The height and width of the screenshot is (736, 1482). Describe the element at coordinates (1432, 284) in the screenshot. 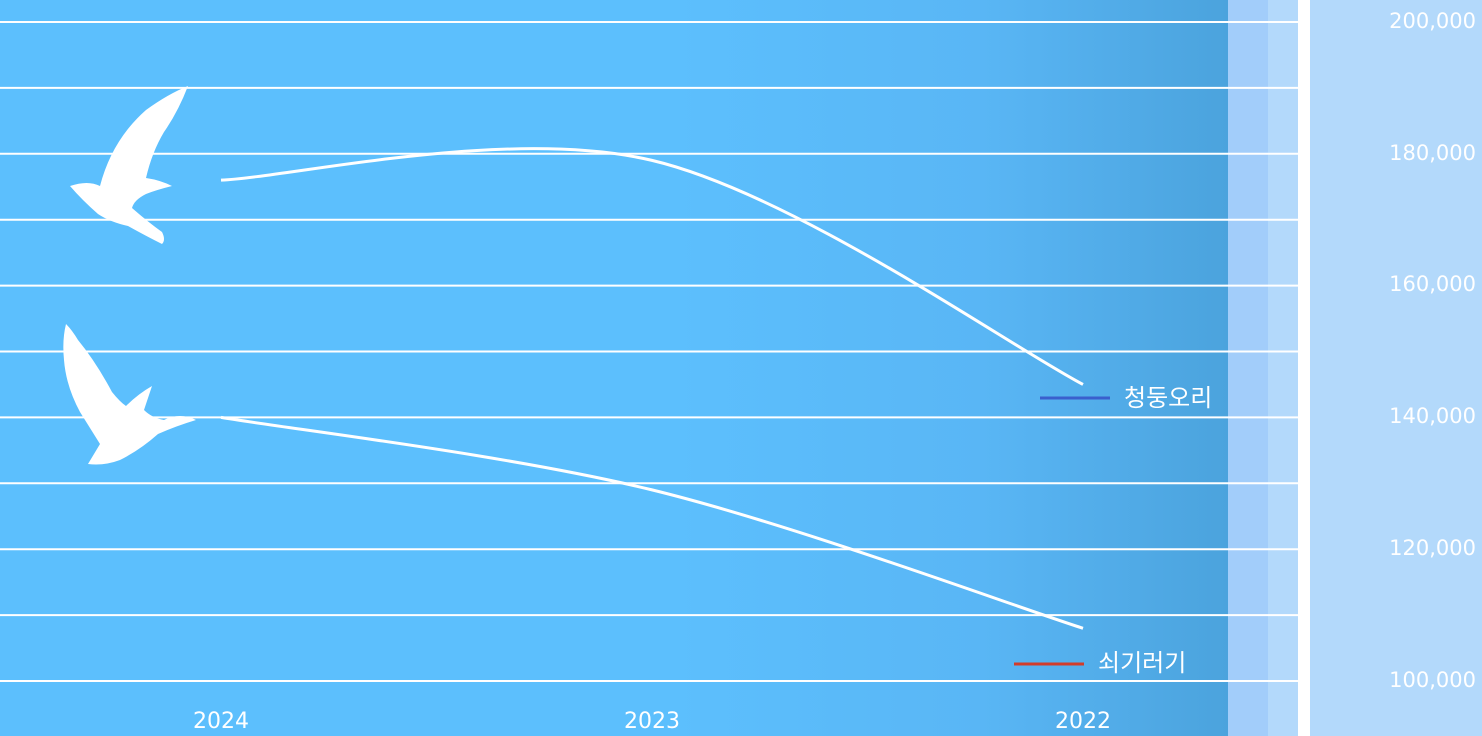

I see `y-tick-label: 160,000` at that location.